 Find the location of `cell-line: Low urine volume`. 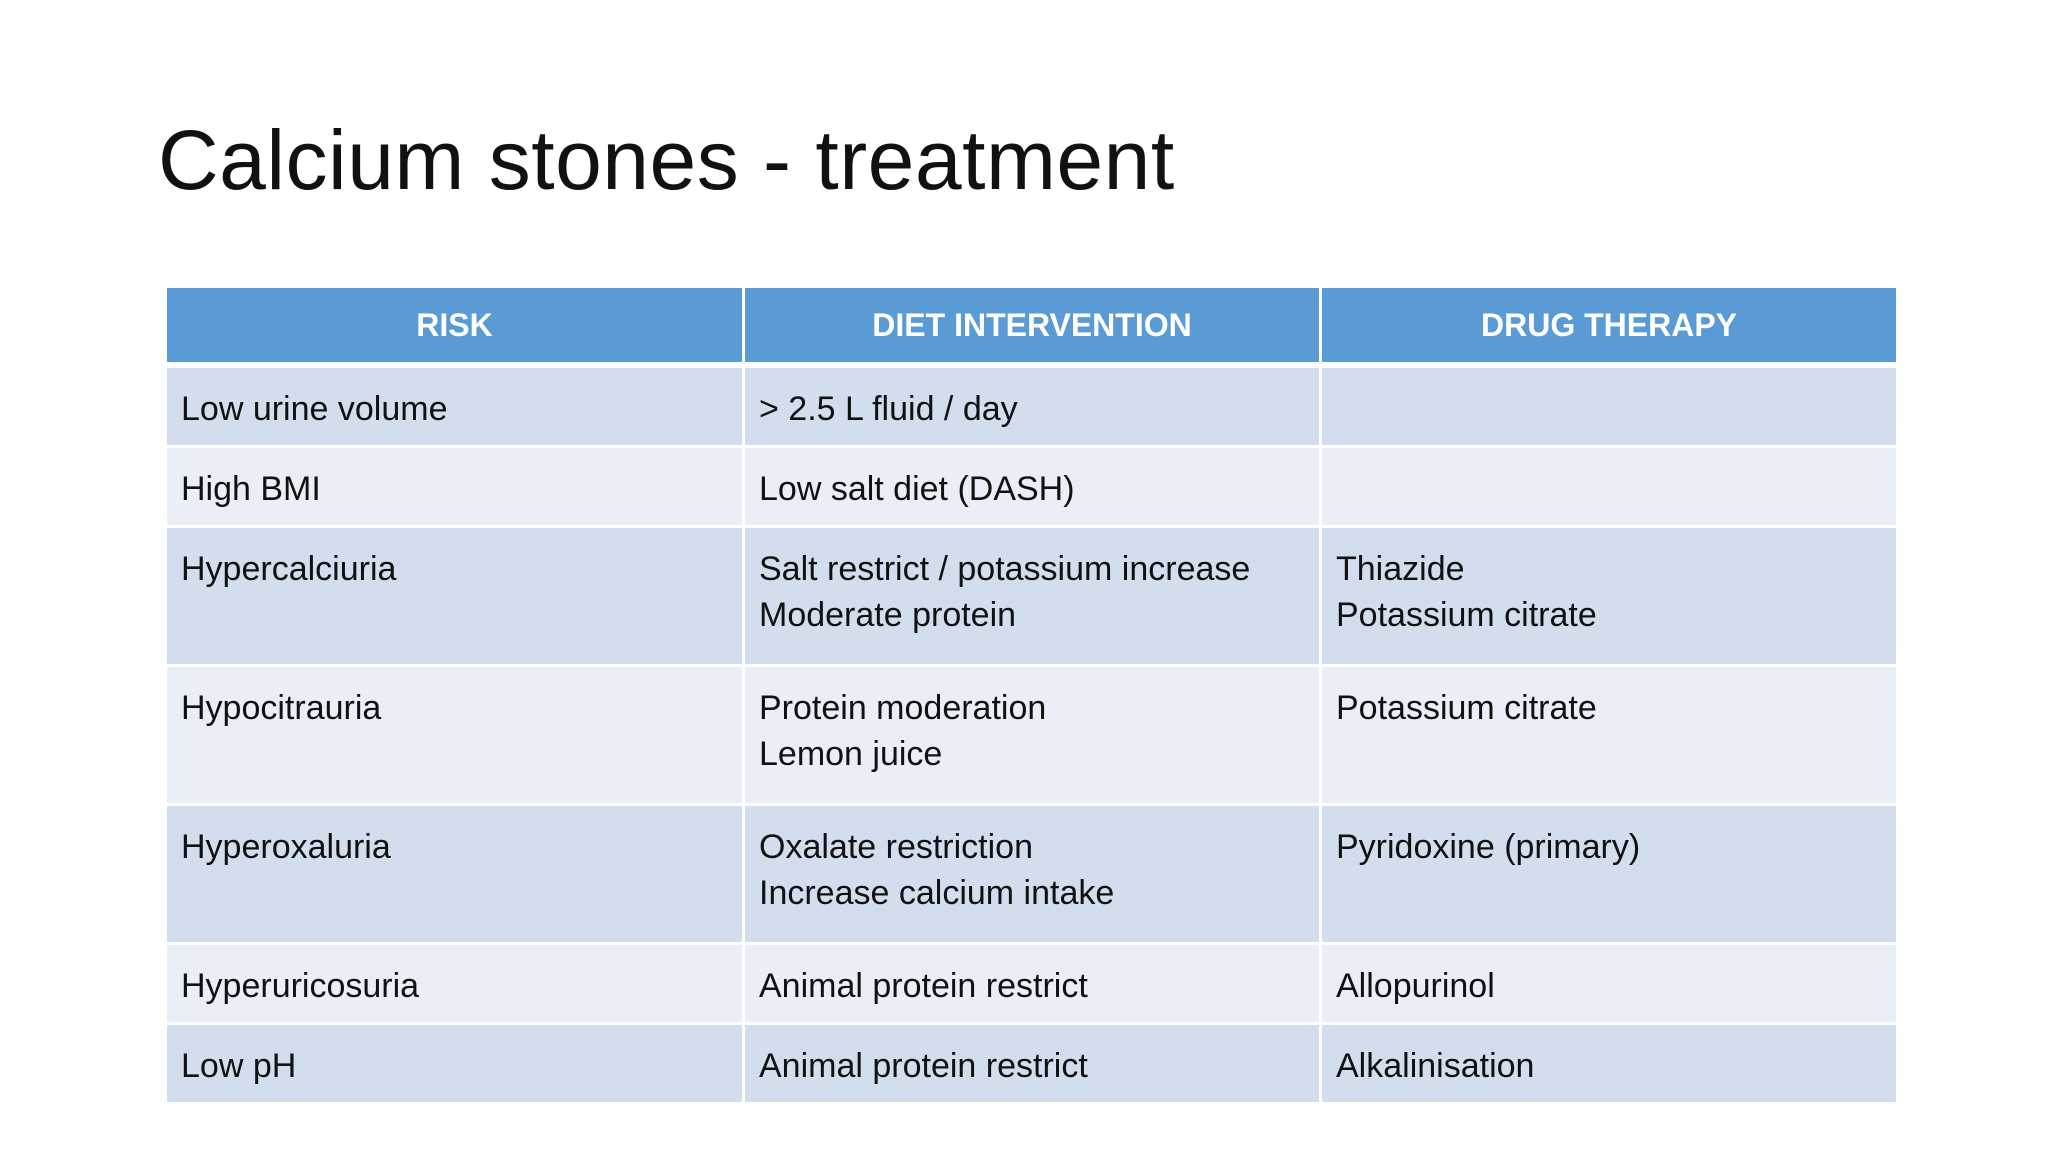

cell-line: Low urine volume is located at coordinates (314, 409).